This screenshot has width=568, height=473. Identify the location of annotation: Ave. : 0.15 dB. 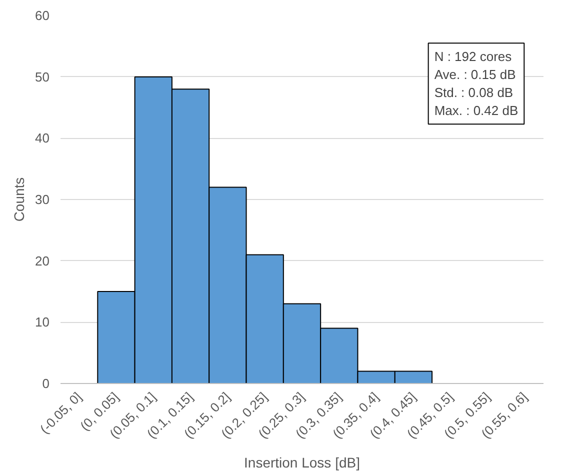
(475, 74).